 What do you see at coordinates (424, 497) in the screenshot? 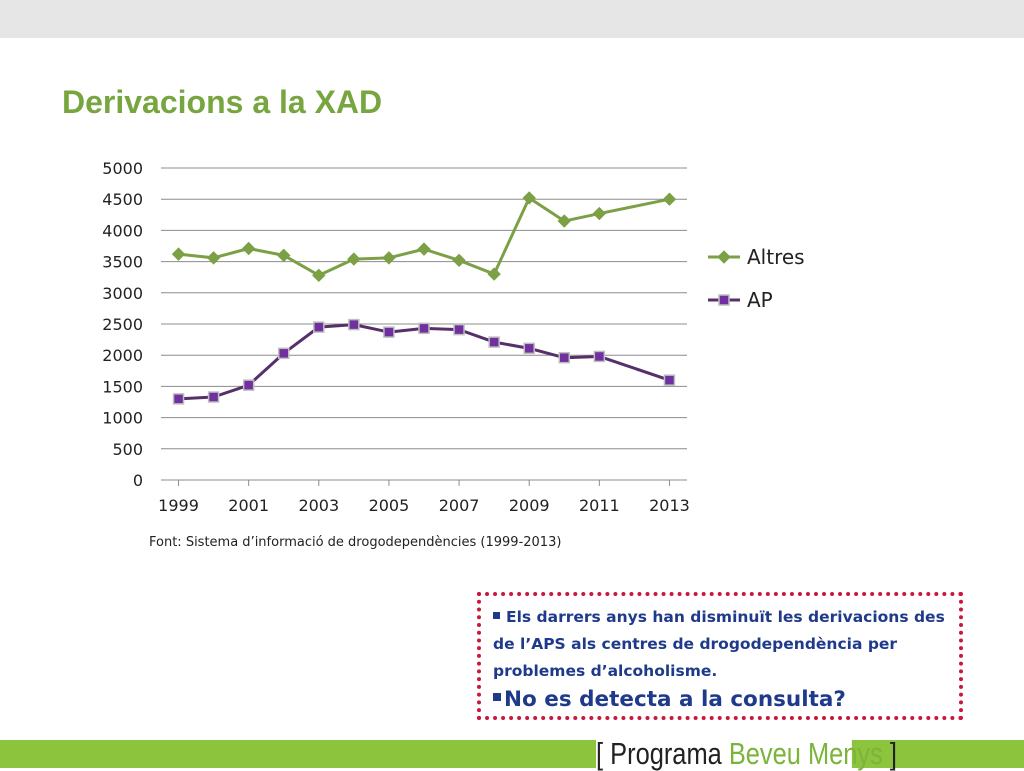
I see `x-axis: 1999 2001 2003 2005 2007 2009 2011 2013` at bounding box center [424, 497].